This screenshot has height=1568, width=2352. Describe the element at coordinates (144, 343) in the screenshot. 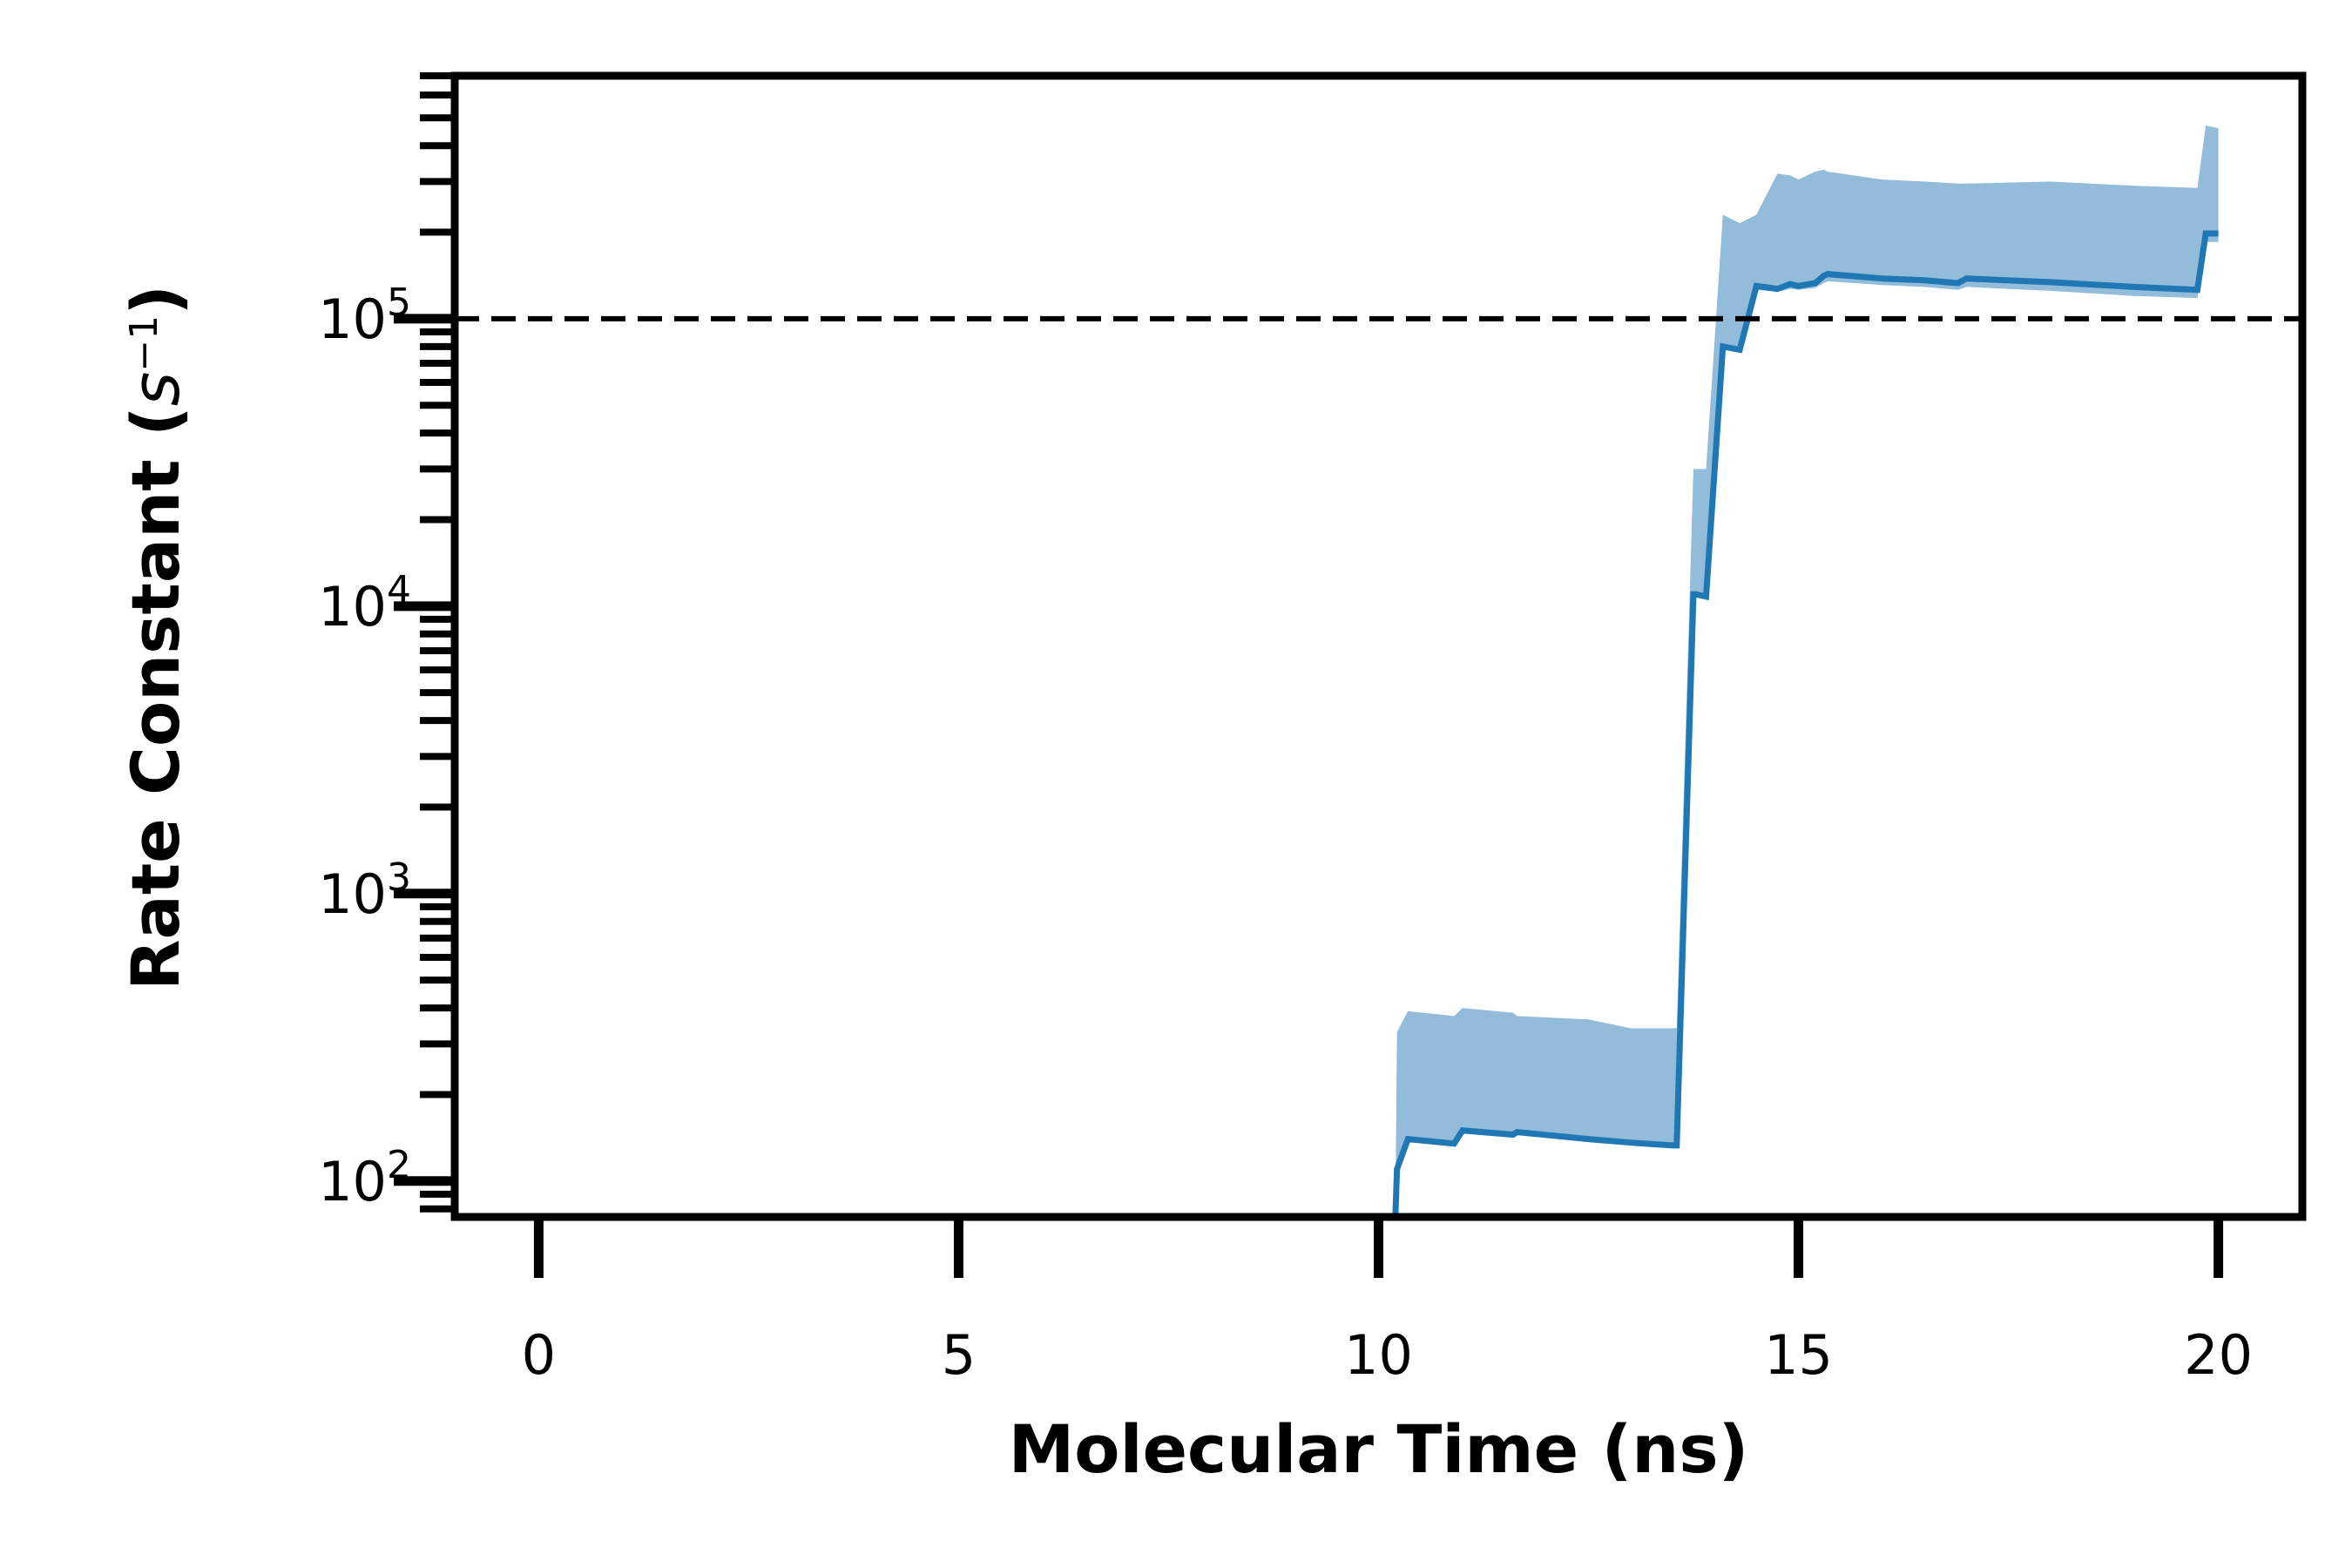

I see `y-axis-title-unit-exponent: −1` at that location.